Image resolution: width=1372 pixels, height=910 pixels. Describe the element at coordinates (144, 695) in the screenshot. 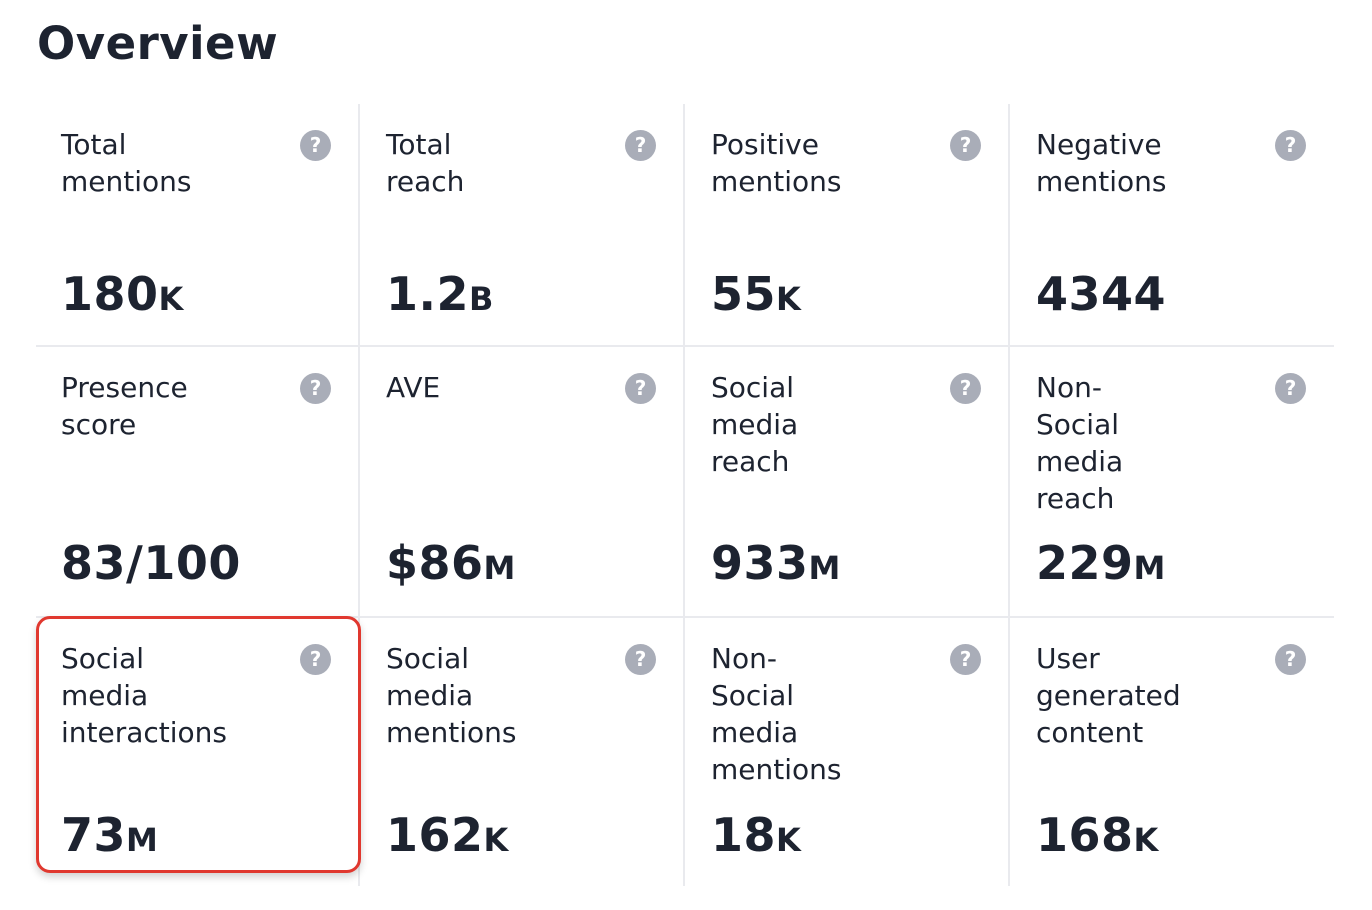

I see `metric-label: Social media interactions` at that location.